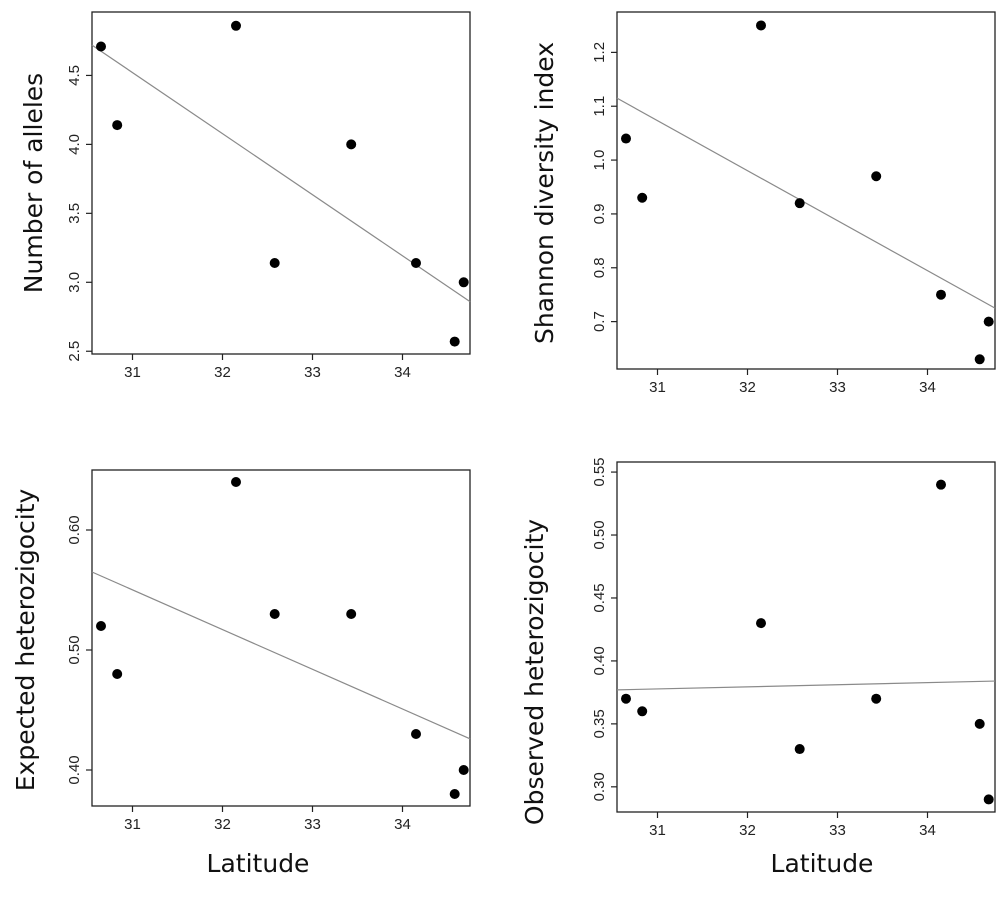  Describe the element at coordinates (599, 106) in the screenshot. I see `y-tick-label: 1.1` at that location.